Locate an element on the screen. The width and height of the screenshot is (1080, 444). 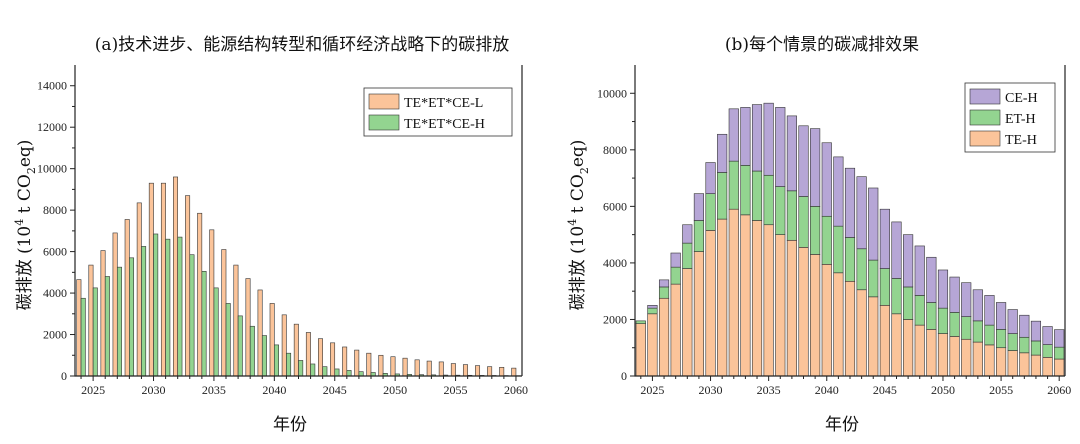
bar-ET-H-2027 is located at coordinates (675, 275).